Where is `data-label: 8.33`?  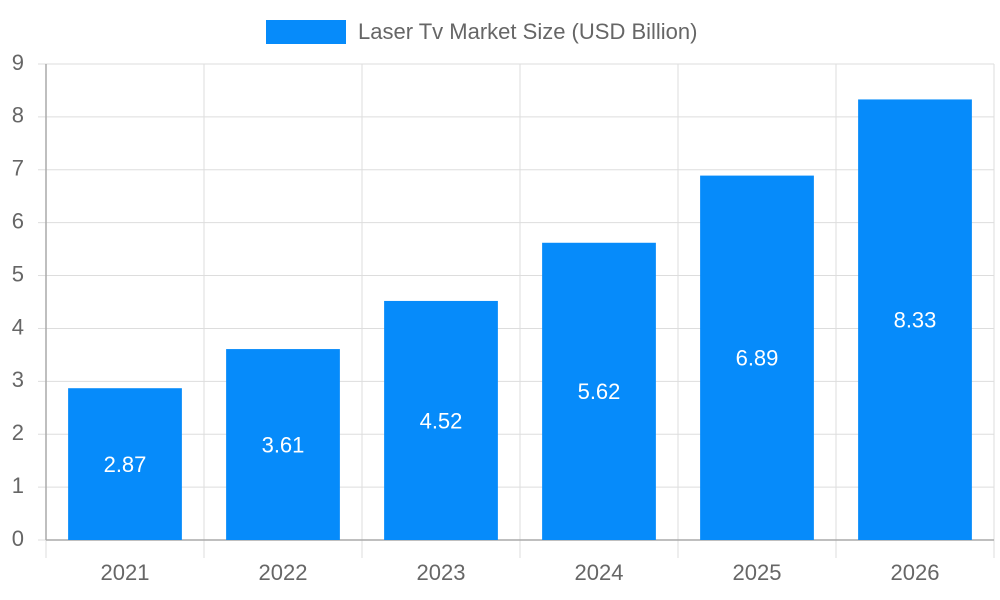 data-label: 8.33 is located at coordinates (915, 320).